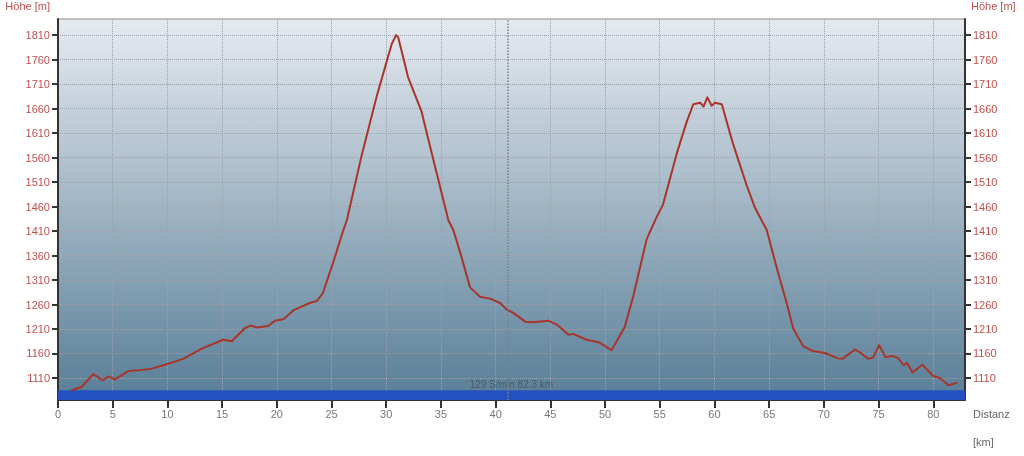  I want to click on y-axis-title: Höhe [m], so click(27, 6).